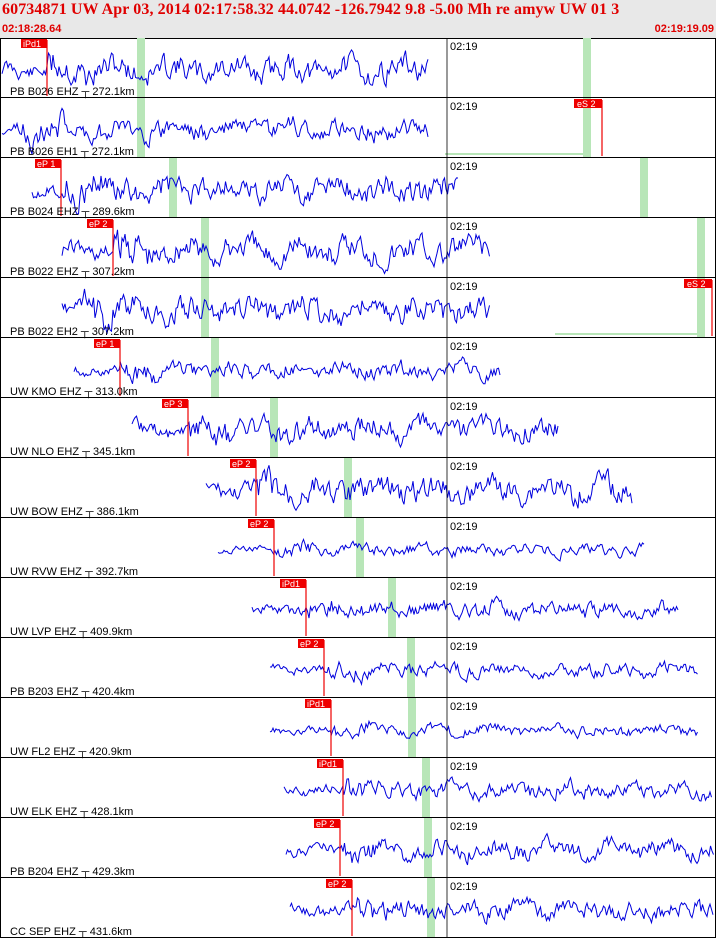  I want to click on p-pick-label: eP 3, so click(173, 404).